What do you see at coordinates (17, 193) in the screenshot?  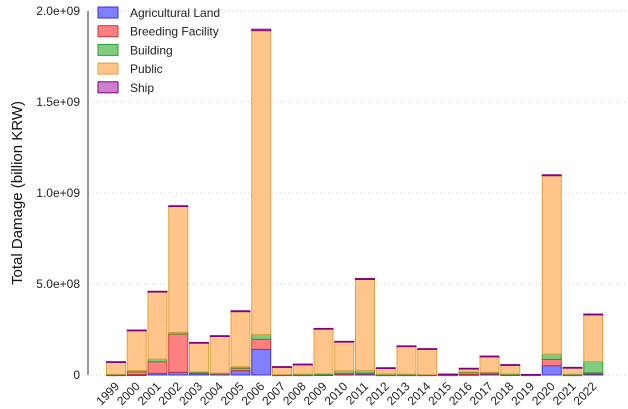 I see `y-axis-label: Total Damage (billion KRW)` at bounding box center [17, 193].